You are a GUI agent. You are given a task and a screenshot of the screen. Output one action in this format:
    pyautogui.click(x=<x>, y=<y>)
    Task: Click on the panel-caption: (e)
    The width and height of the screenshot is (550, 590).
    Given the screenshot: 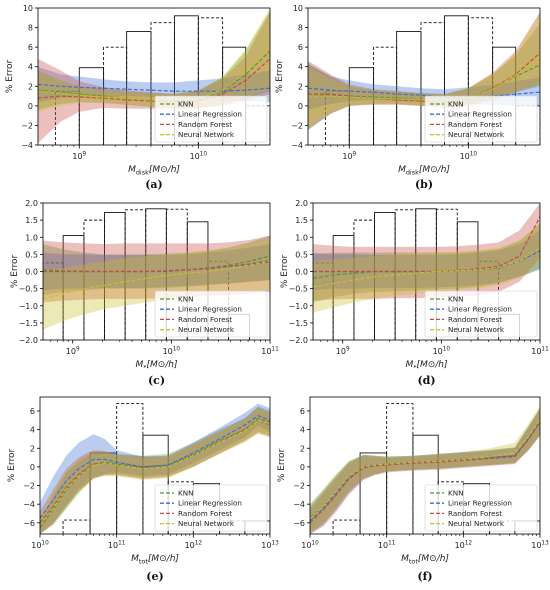 What is the action you would take?
    pyautogui.click(x=154, y=576)
    